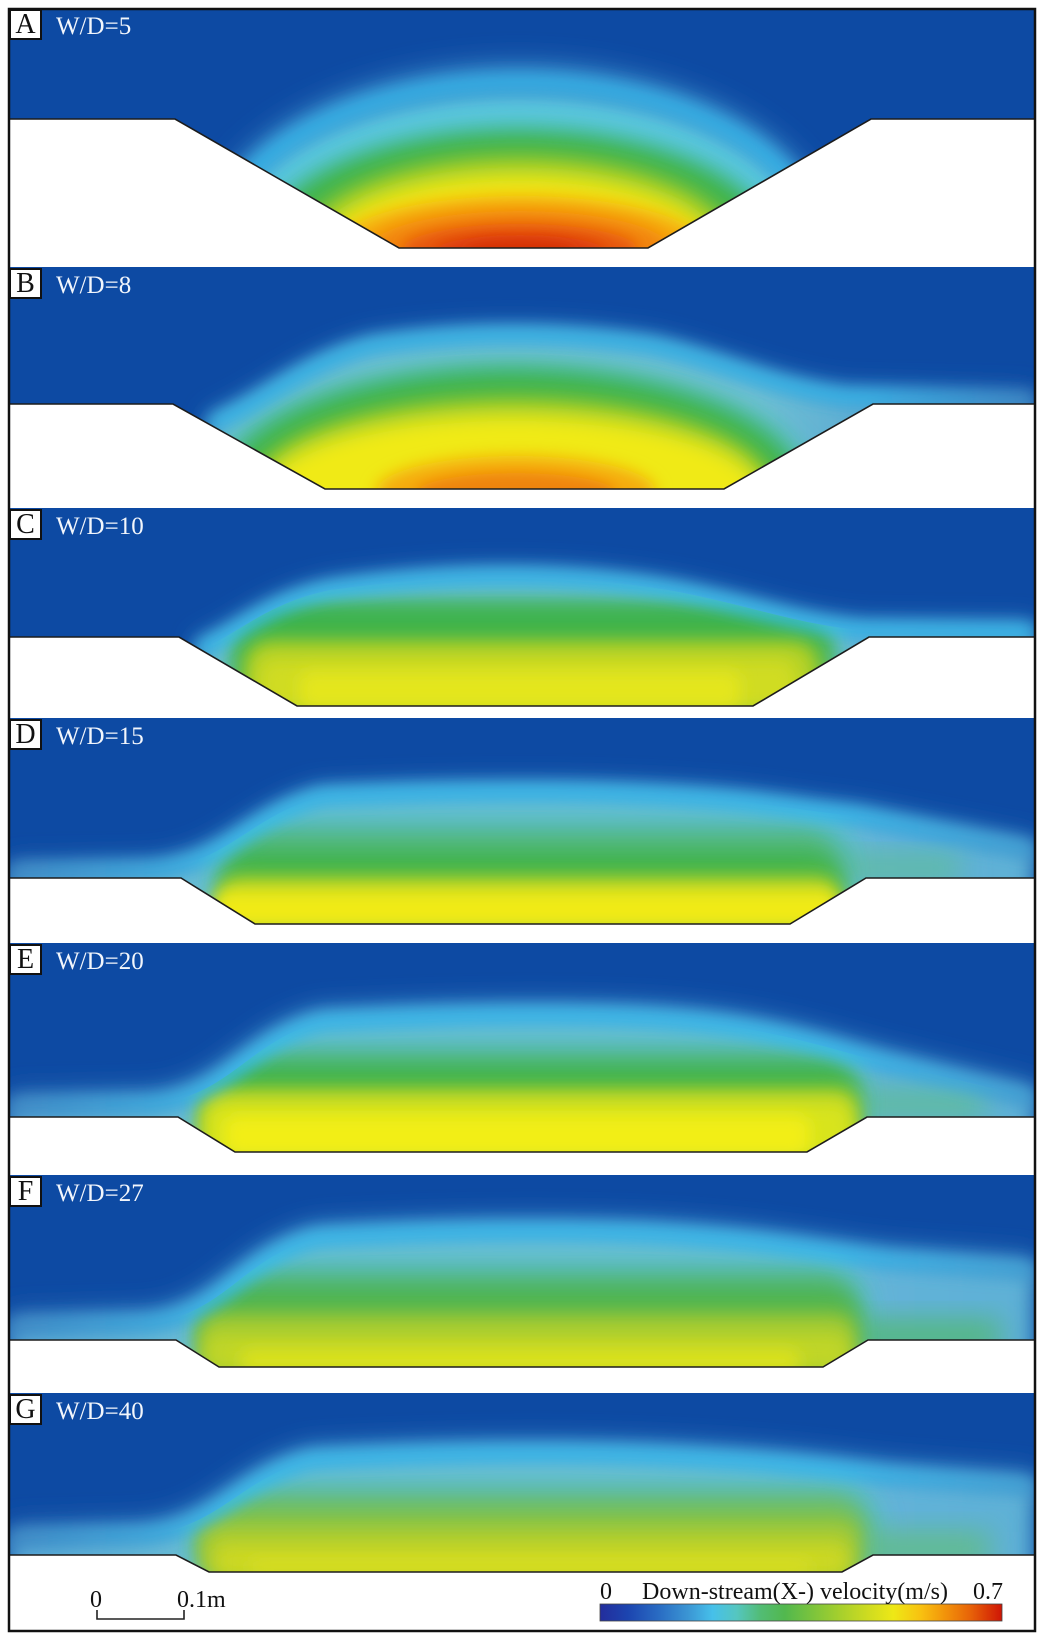 The height and width of the screenshot is (1645, 1048). I want to click on svg-text: Down-stream(X-) velocity(m/s), so click(795, 1592).